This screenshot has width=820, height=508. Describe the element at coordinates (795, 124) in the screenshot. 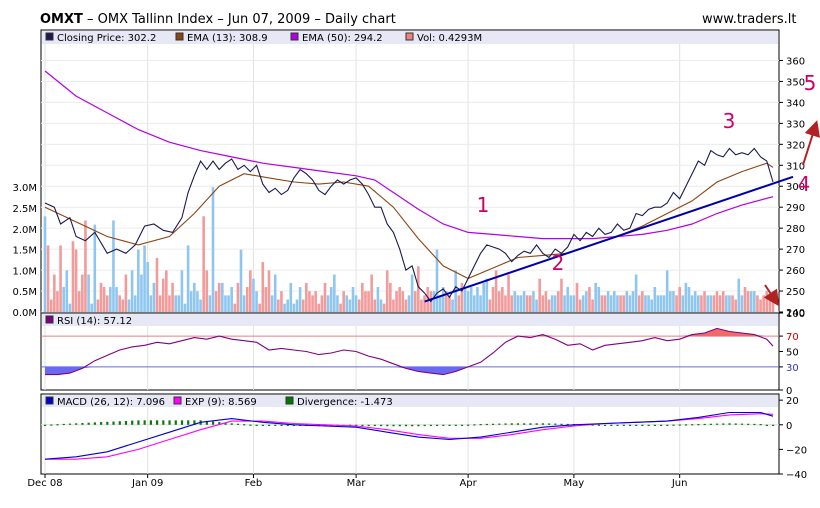

I see `price-y-tick-label: 330` at that location.